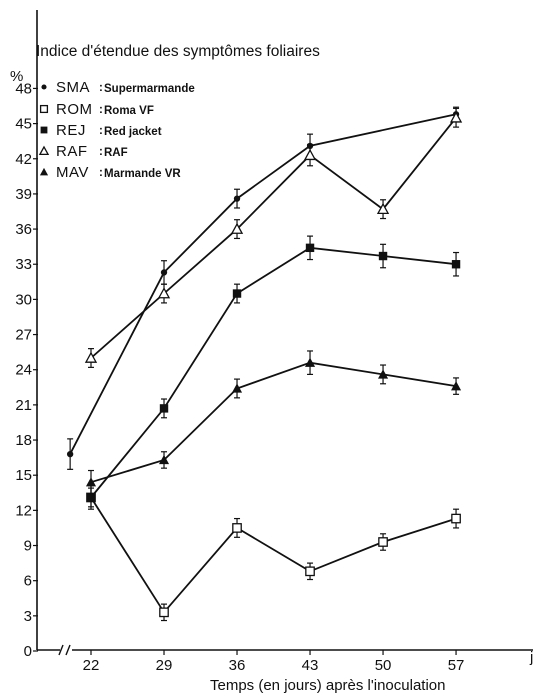  Describe the element at coordinates (23, 299) in the screenshot. I see `y-tick-label: 30` at that location.